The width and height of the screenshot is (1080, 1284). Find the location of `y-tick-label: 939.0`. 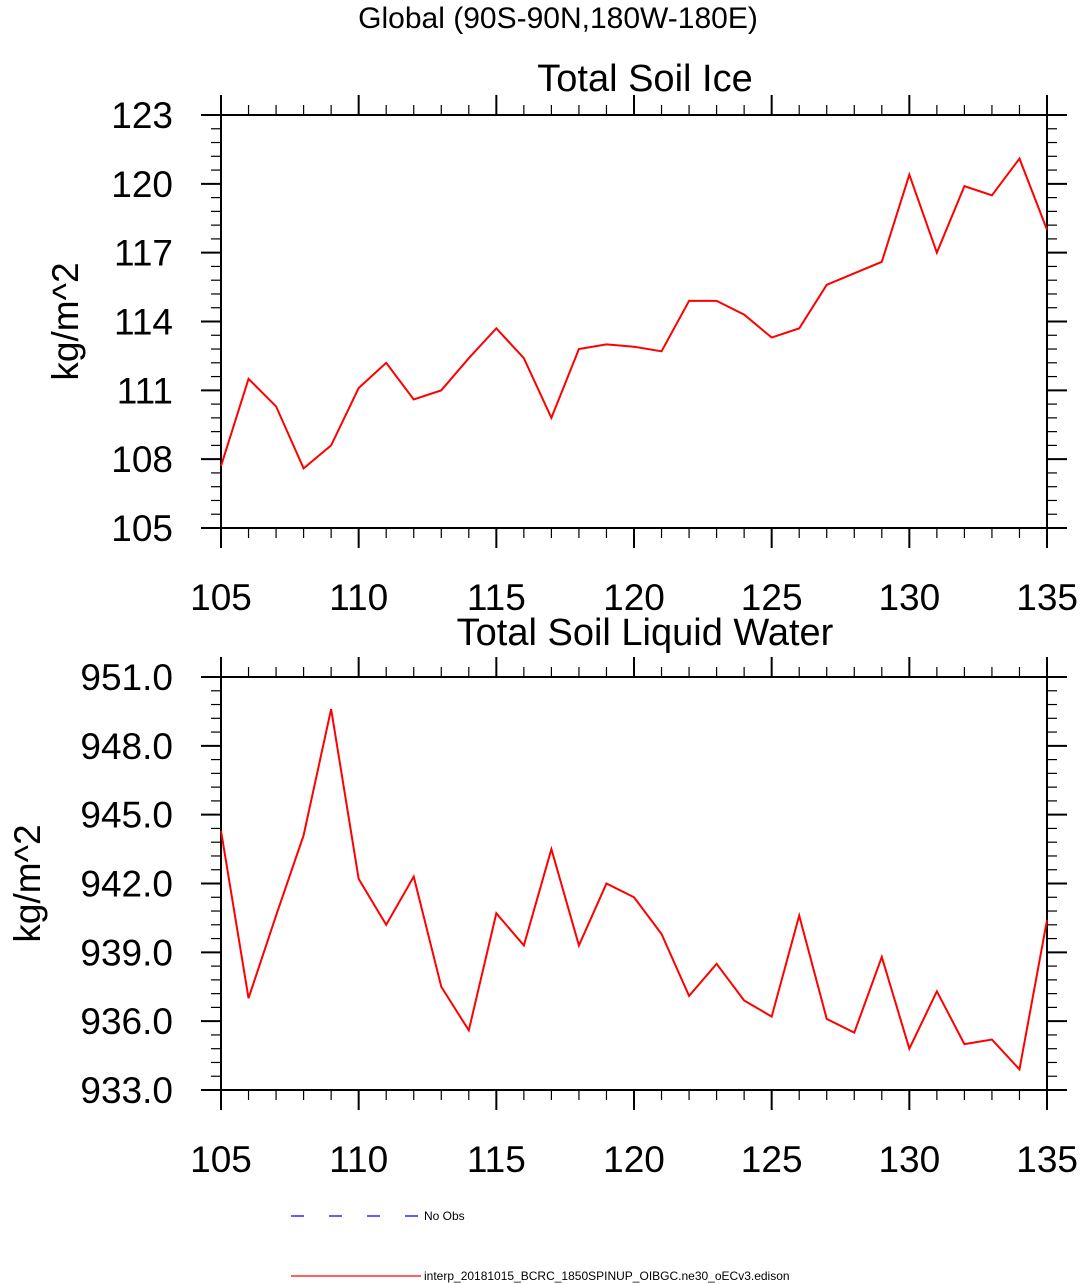

y-tick-label: 939.0 is located at coordinates (126, 952).